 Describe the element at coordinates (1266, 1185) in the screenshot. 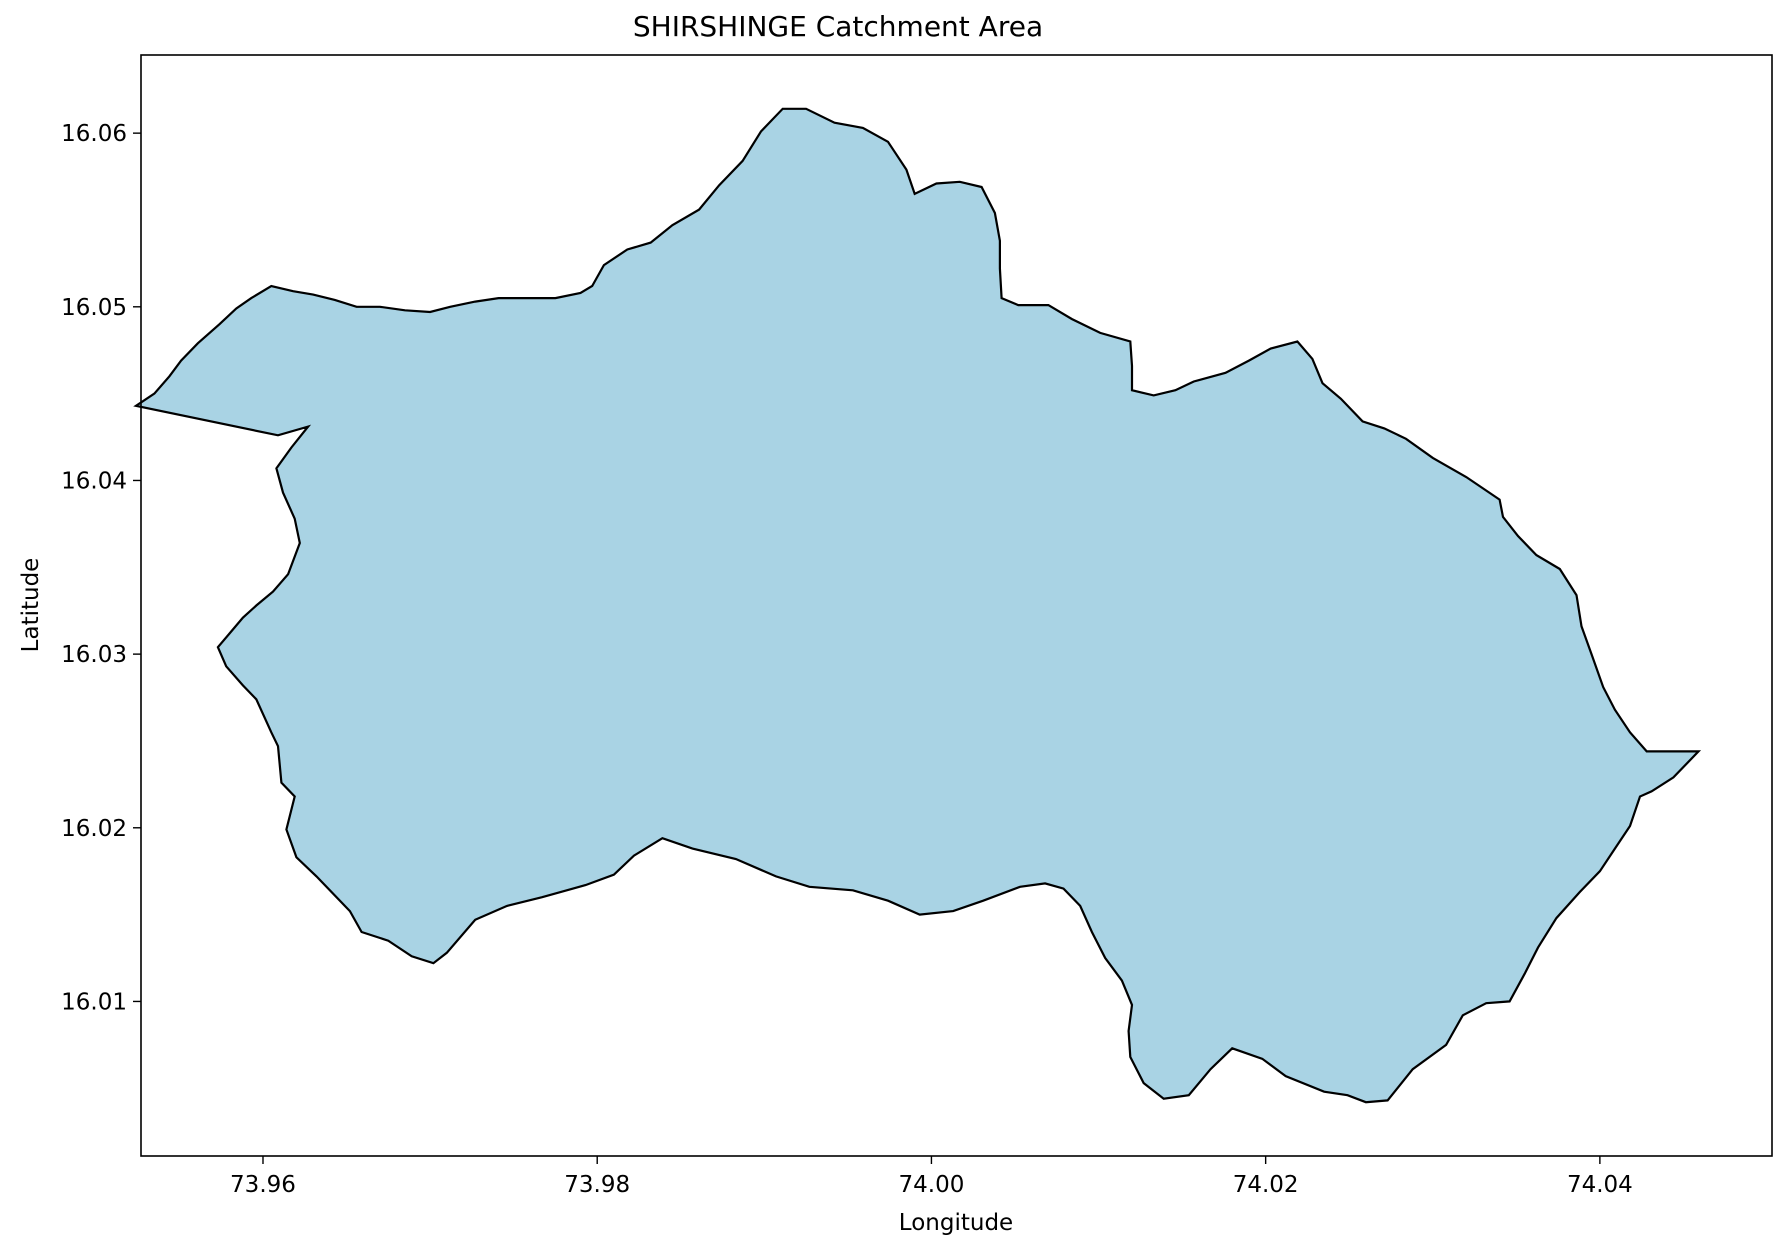

I see `x-tick-label: 74.02` at that location.